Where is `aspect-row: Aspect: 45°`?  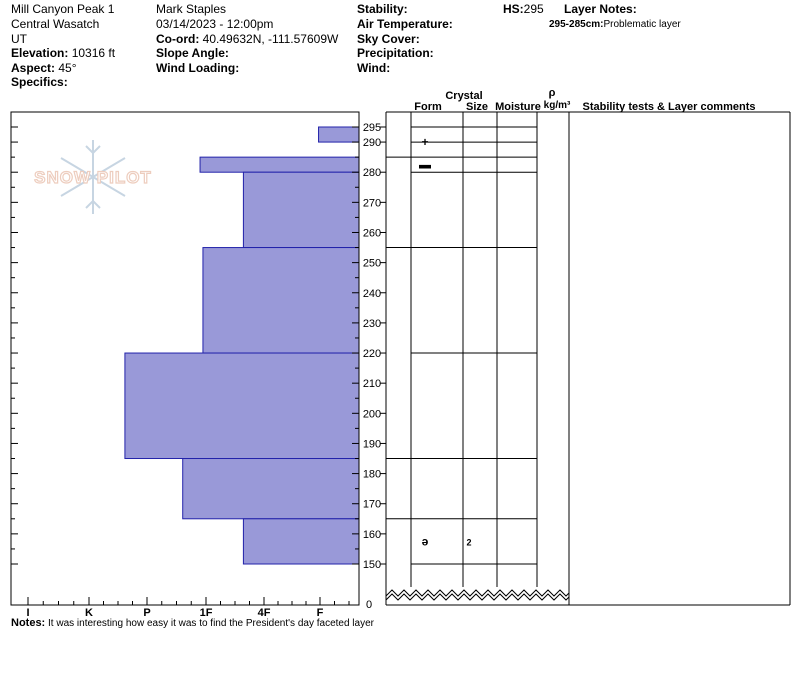
aspect-row: Aspect: 45° is located at coordinates (44, 68).